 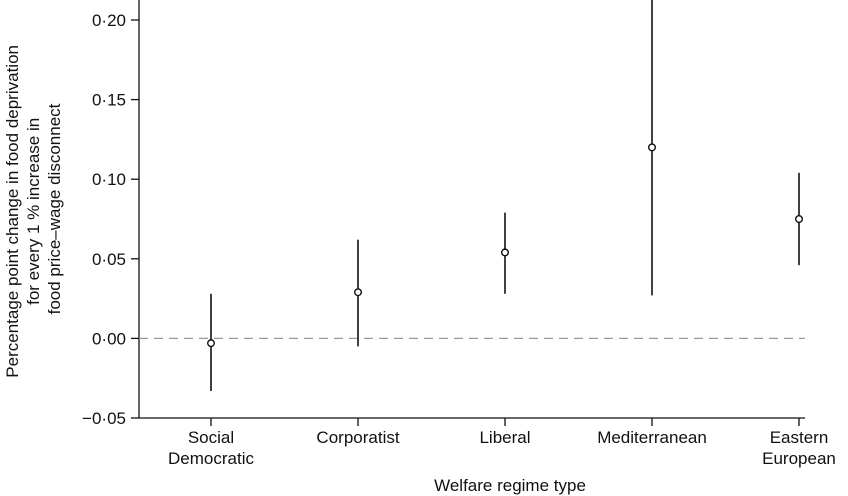 What do you see at coordinates (211, 458) in the screenshot?
I see `x-tick-label-line: Democratic` at bounding box center [211, 458].